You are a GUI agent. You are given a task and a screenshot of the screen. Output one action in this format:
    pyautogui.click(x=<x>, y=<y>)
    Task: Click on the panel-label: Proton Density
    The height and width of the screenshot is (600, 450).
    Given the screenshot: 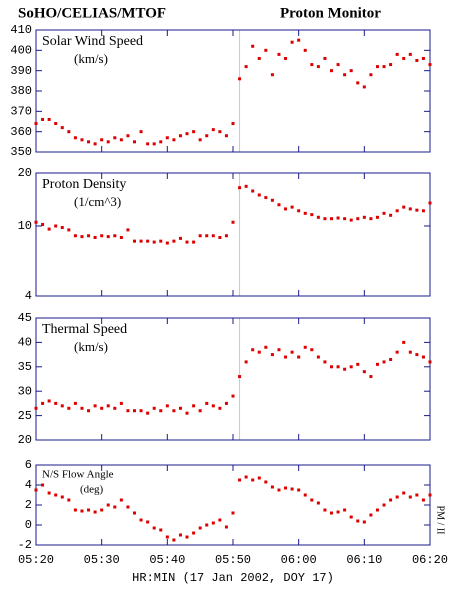 What is the action you would take?
    pyautogui.click(x=84, y=184)
    